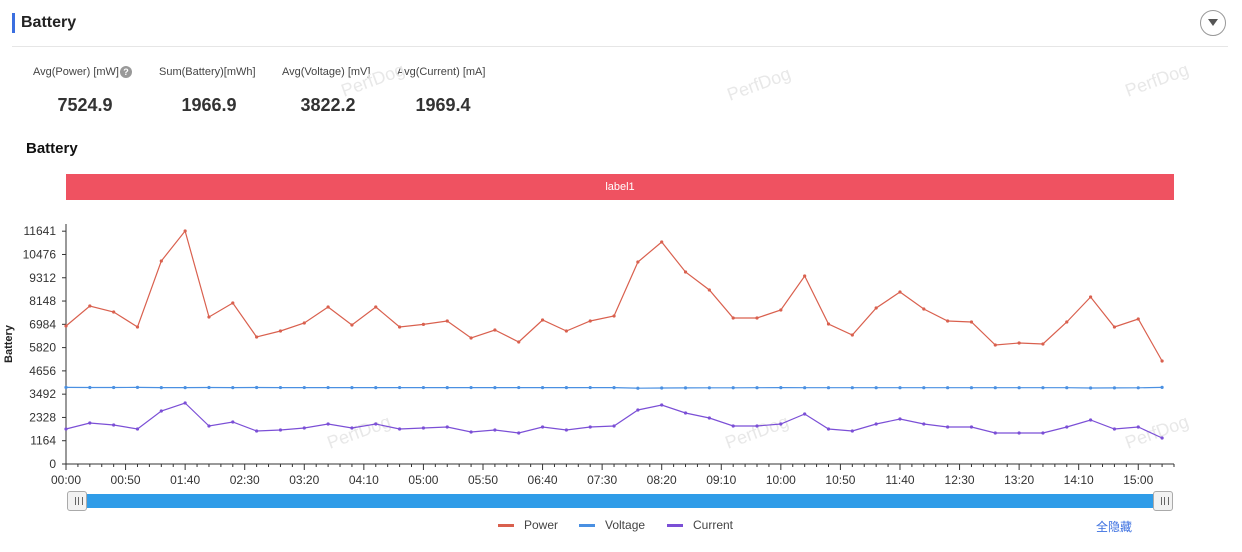 The width and height of the screenshot is (1242, 552). I want to click on stat-label: Avg(Power) [mW], so click(76, 72).